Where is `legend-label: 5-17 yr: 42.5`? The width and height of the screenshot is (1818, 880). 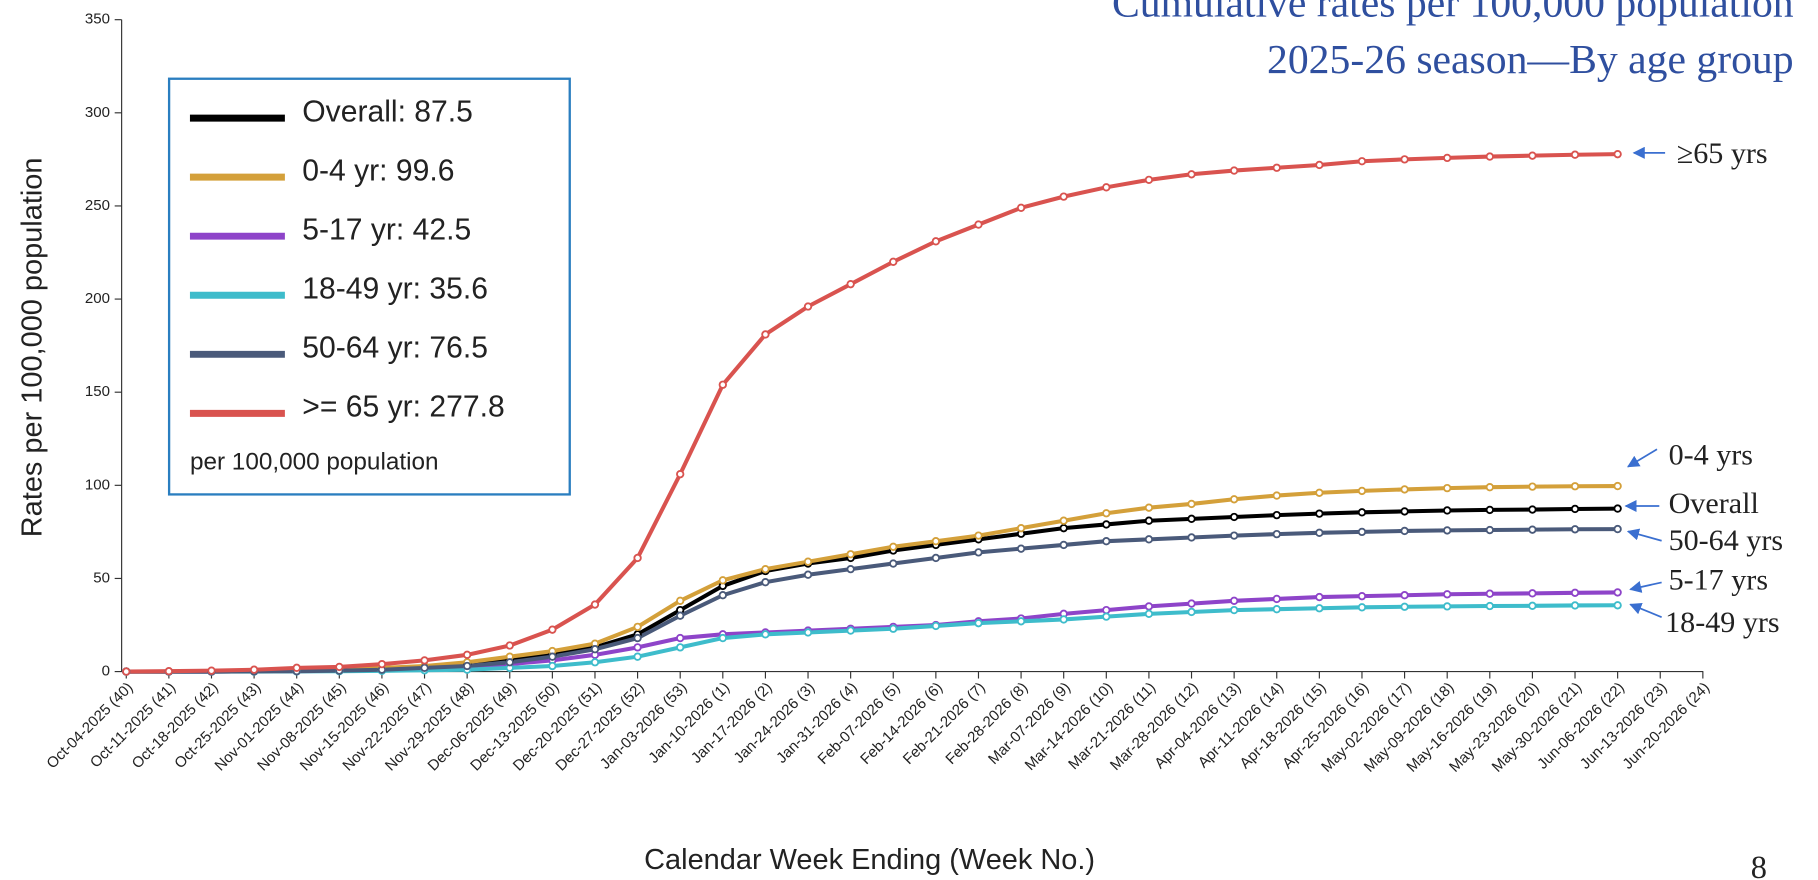 legend-label: 5-17 yr: 42.5 is located at coordinates (386, 230).